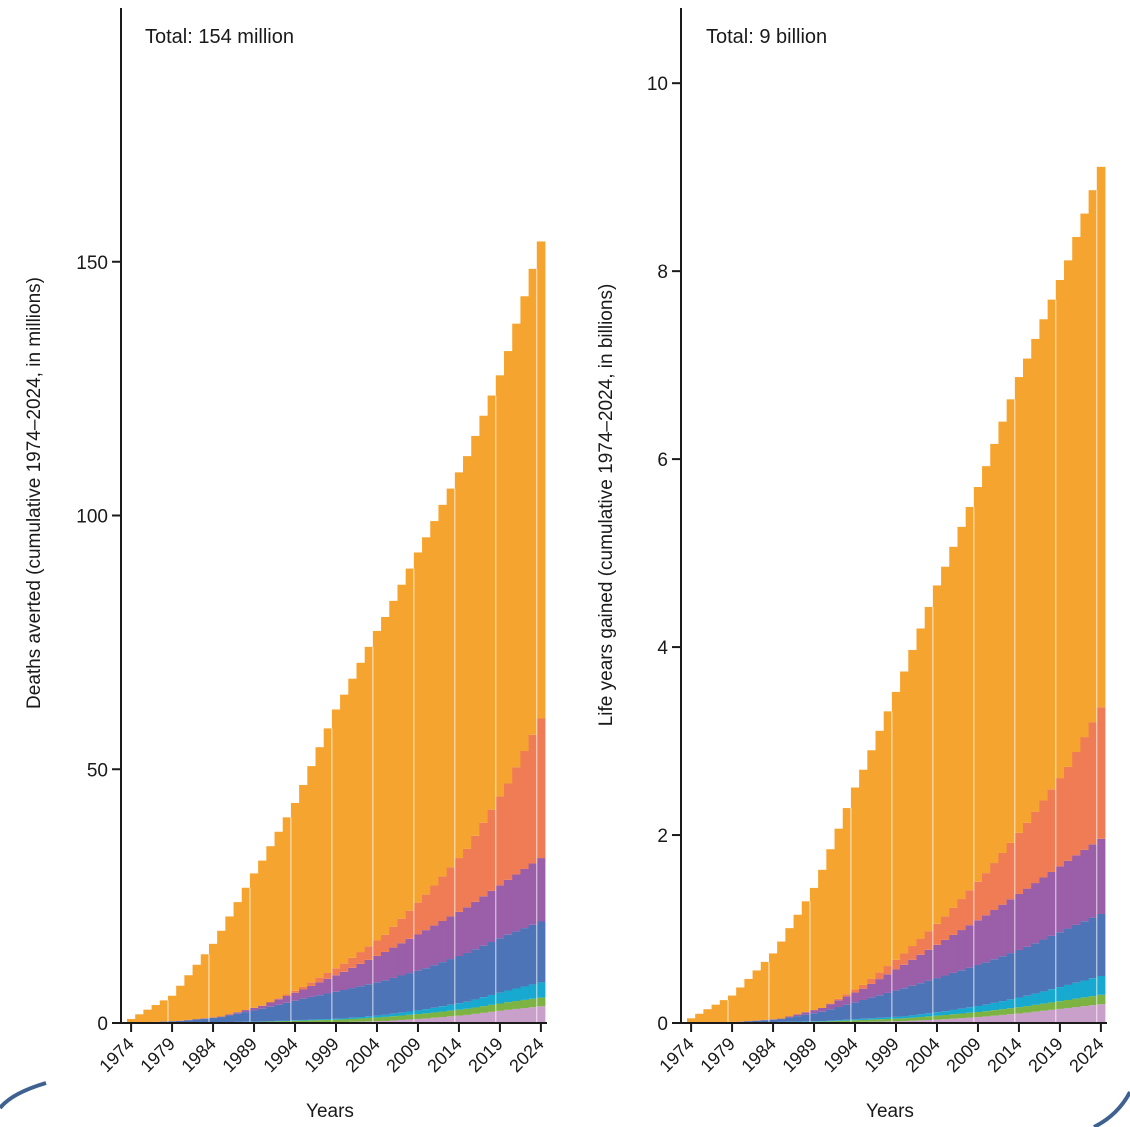 The image size is (1130, 1127). Describe the element at coordinates (781, 1020) in the screenshot. I see `bar-segment-1985-s3` at that location.